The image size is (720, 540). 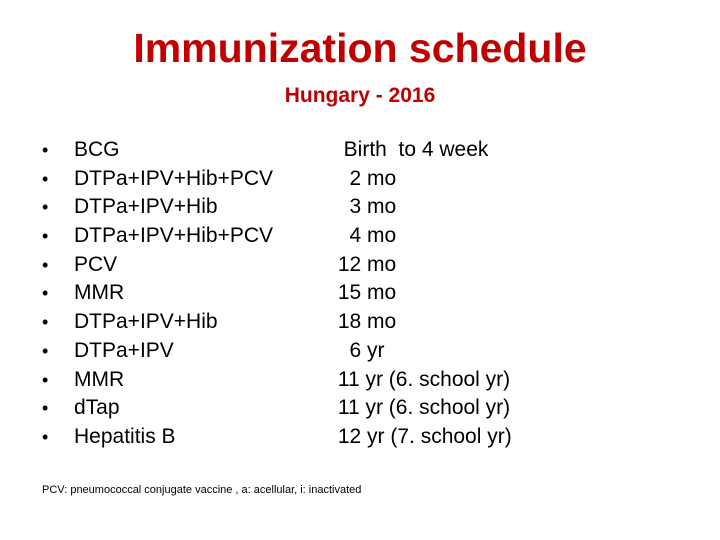 I want to click on slide-title: Immunization schedule, so click(x=360, y=48).